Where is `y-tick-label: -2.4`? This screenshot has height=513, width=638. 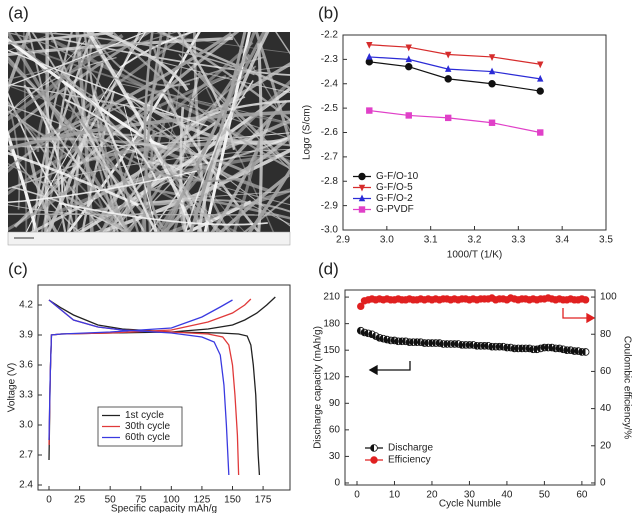
y-tick-label: -2.4 is located at coordinates (330, 83).